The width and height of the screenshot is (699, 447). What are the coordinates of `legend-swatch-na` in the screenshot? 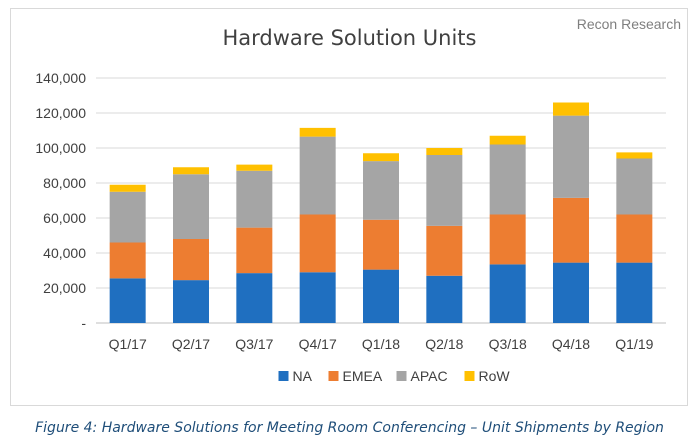 It's located at (283, 376).